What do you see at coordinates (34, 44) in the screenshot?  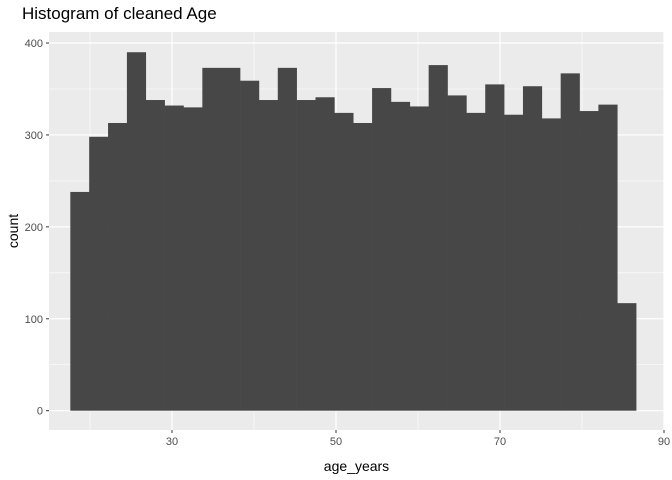 I see `y-tick-label: 400` at bounding box center [34, 44].